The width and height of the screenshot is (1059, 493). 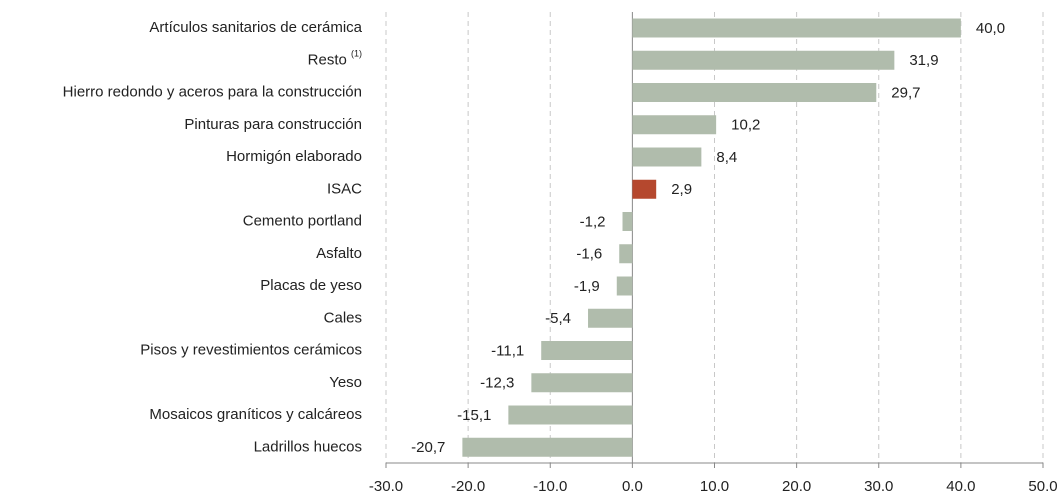 I want to click on category-label: Cales, so click(x=343, y=317).